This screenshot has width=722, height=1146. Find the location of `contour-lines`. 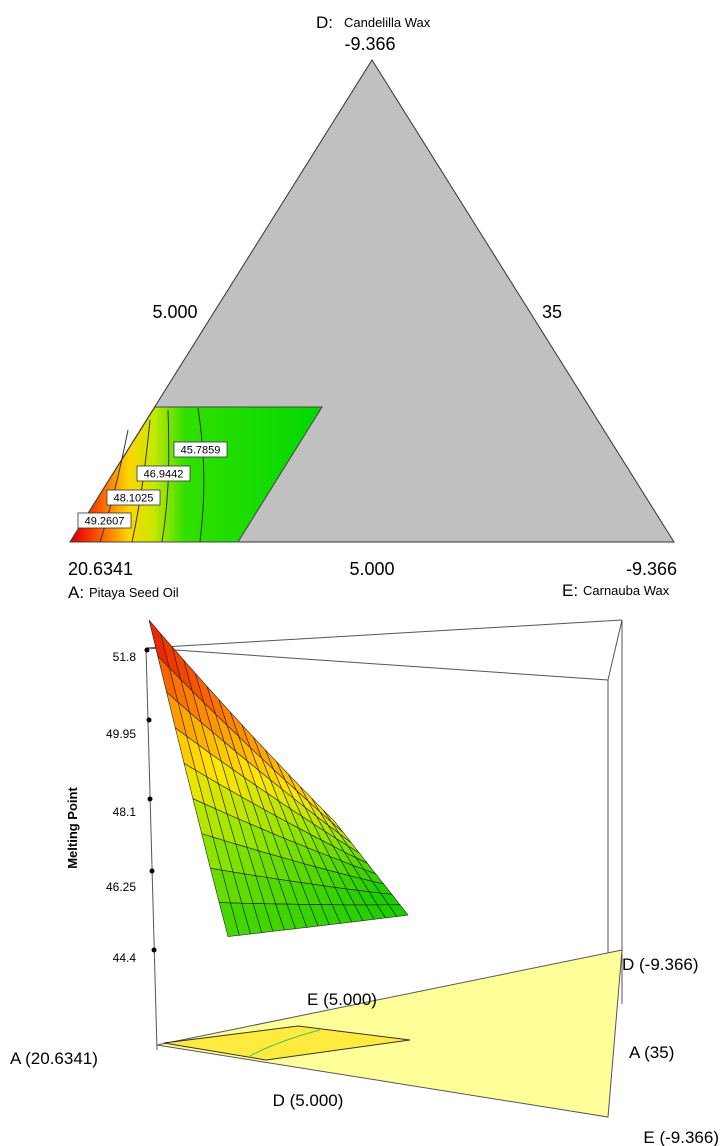

contour-lines is located at coordinates (152, 475).